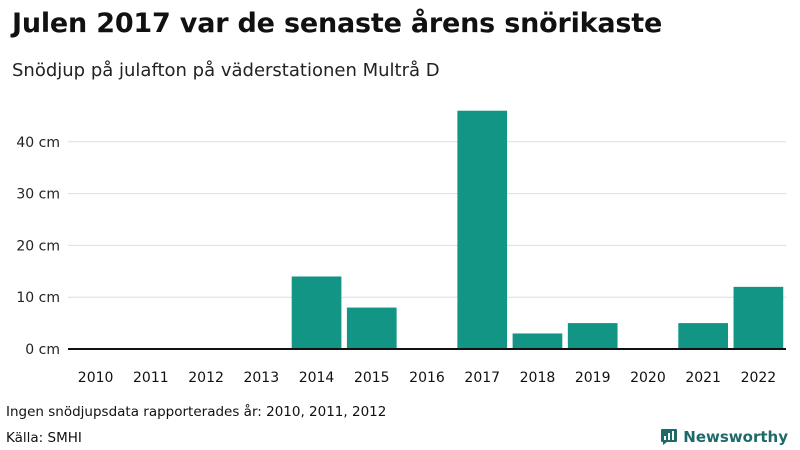  I want to click on source-label: Källa: SMHI, so click(44, 438).